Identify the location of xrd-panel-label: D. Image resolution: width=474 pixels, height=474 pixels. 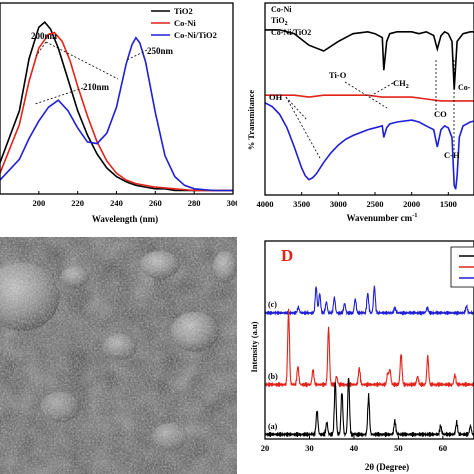
(287, 255).